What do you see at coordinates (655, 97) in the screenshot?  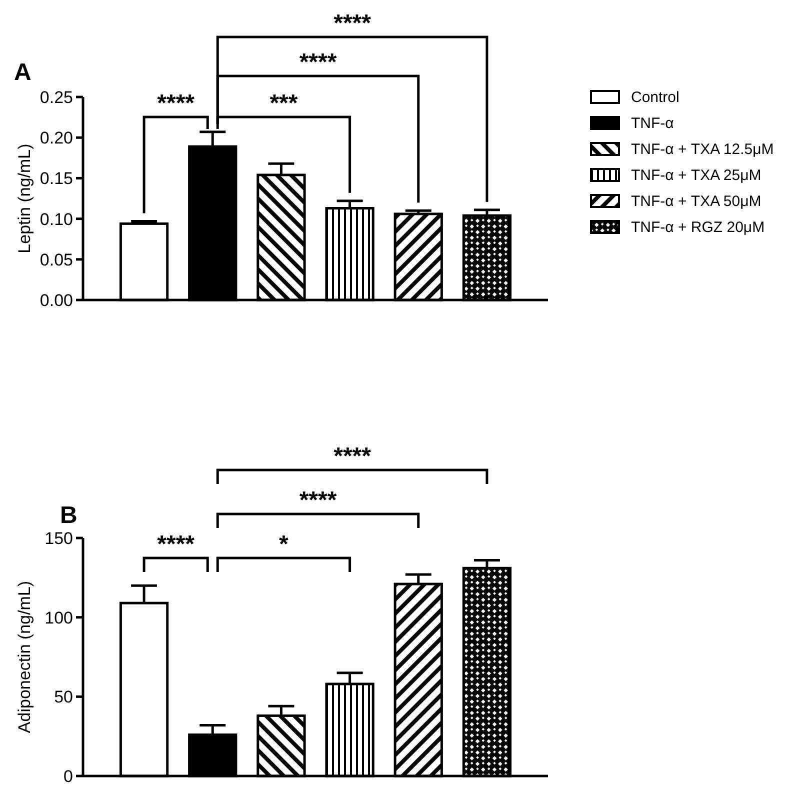 I see `legend-label: Control` at bounding box center [655, 97].